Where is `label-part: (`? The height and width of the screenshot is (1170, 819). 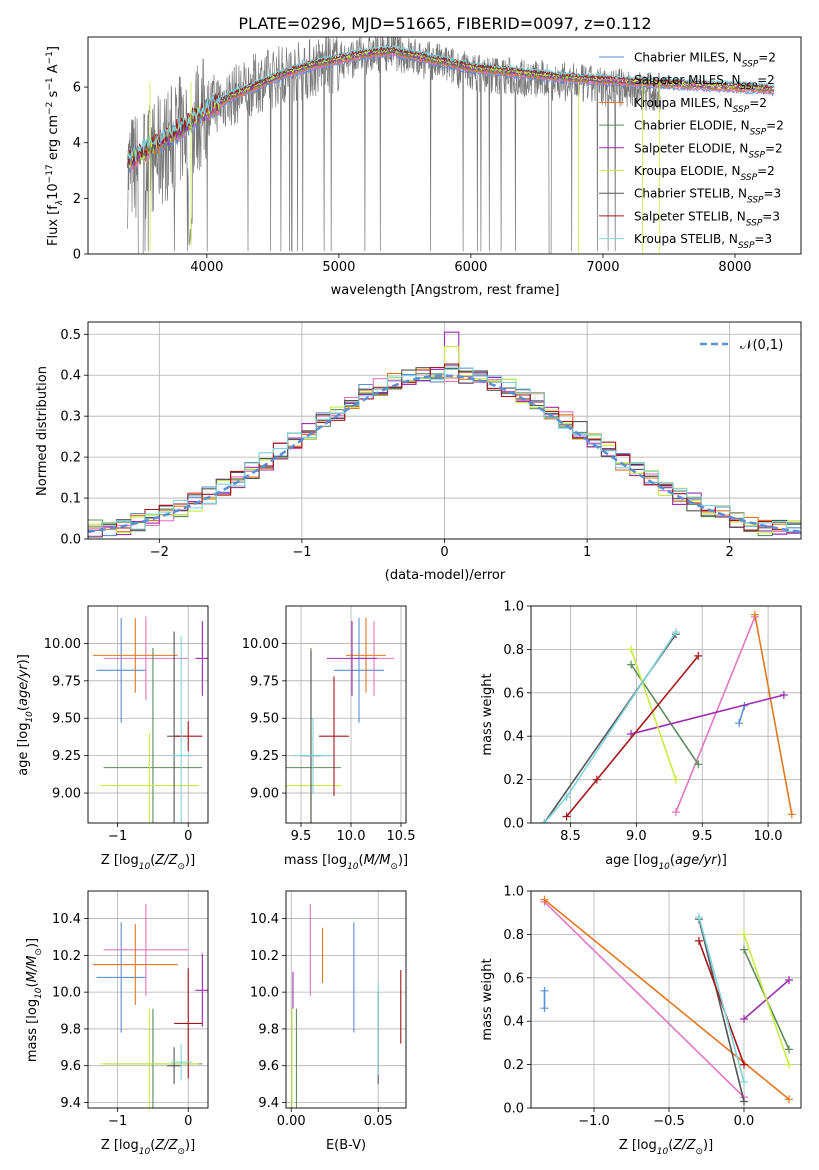
label-part: ( is located at coordinates (361, 860).